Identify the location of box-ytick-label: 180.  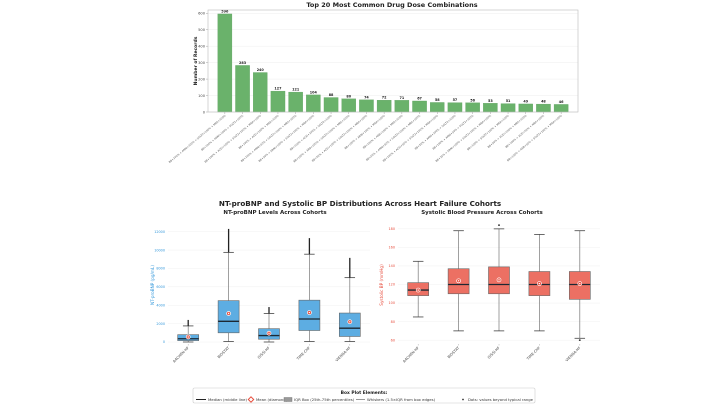
(392, 229).